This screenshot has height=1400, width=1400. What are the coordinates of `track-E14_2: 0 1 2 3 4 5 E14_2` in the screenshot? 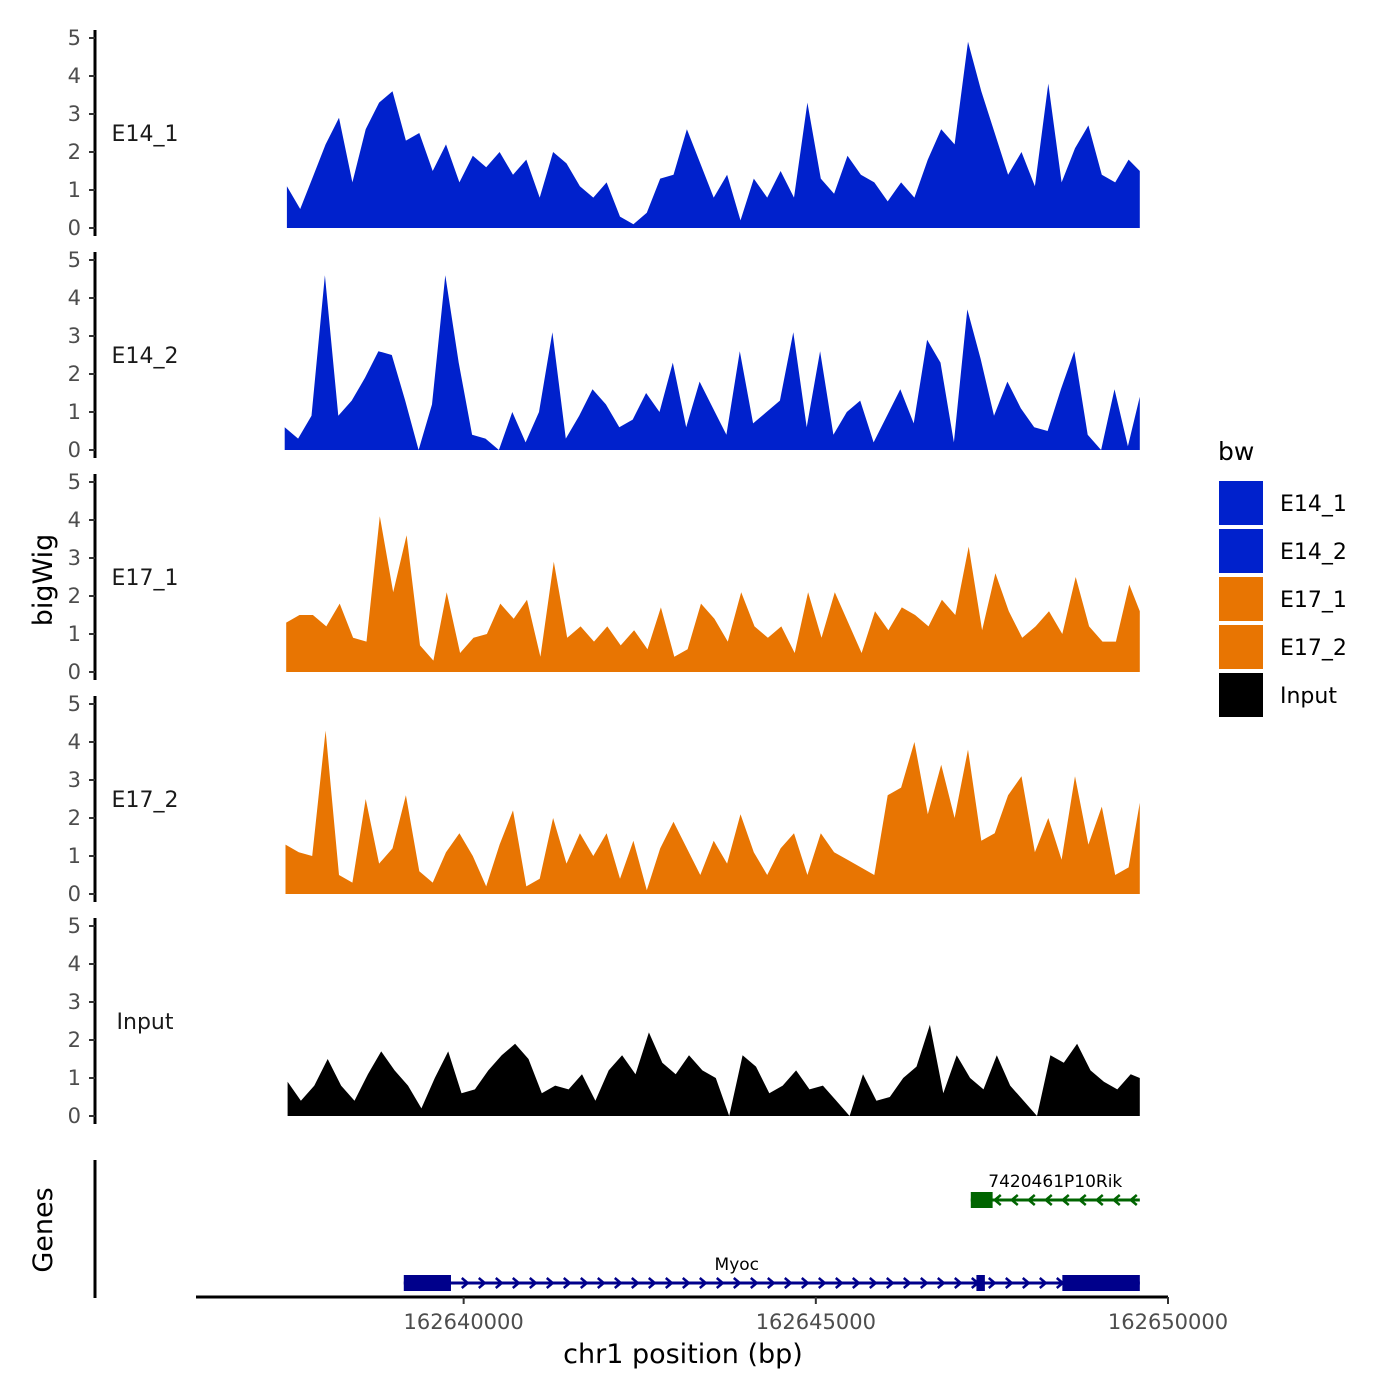 It's located at (604, 355).